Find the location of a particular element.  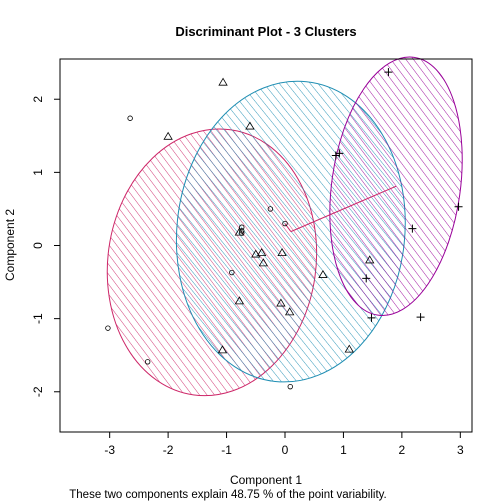

cluster-connections is located at coordinates (340, 209).